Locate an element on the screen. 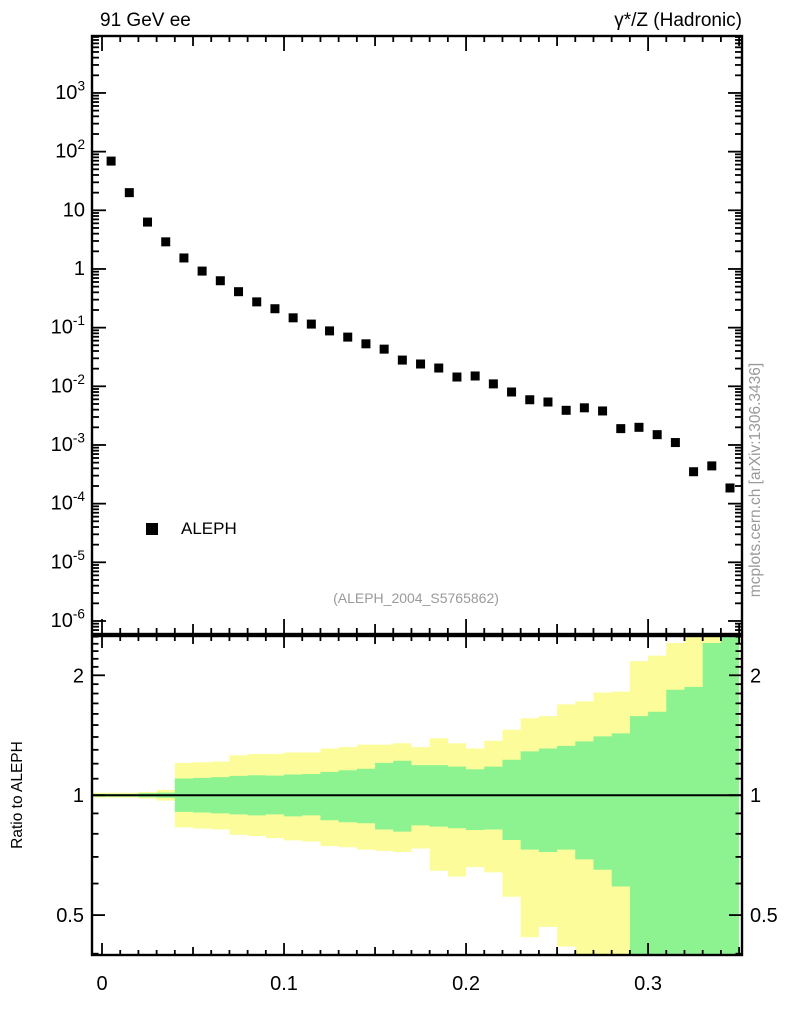  y-tick-label: 10⁻⁵ is located at coordinates (68, 560).